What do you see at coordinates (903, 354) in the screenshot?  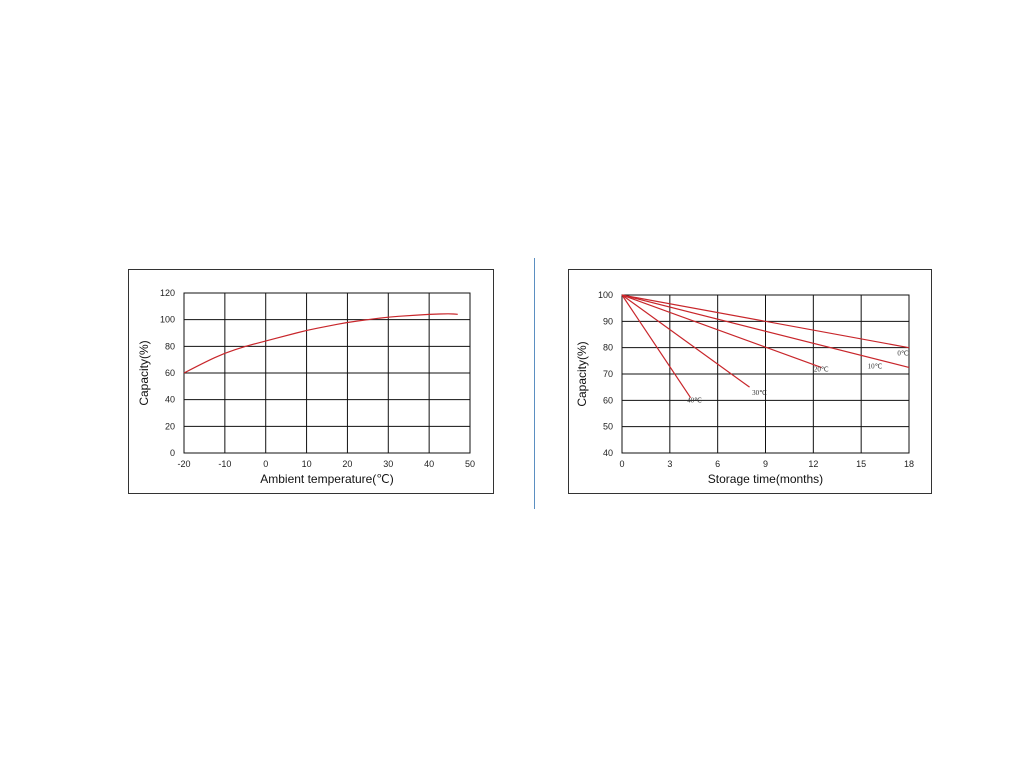 I see `series-label: 0℃` at bounding box center [903, 354].